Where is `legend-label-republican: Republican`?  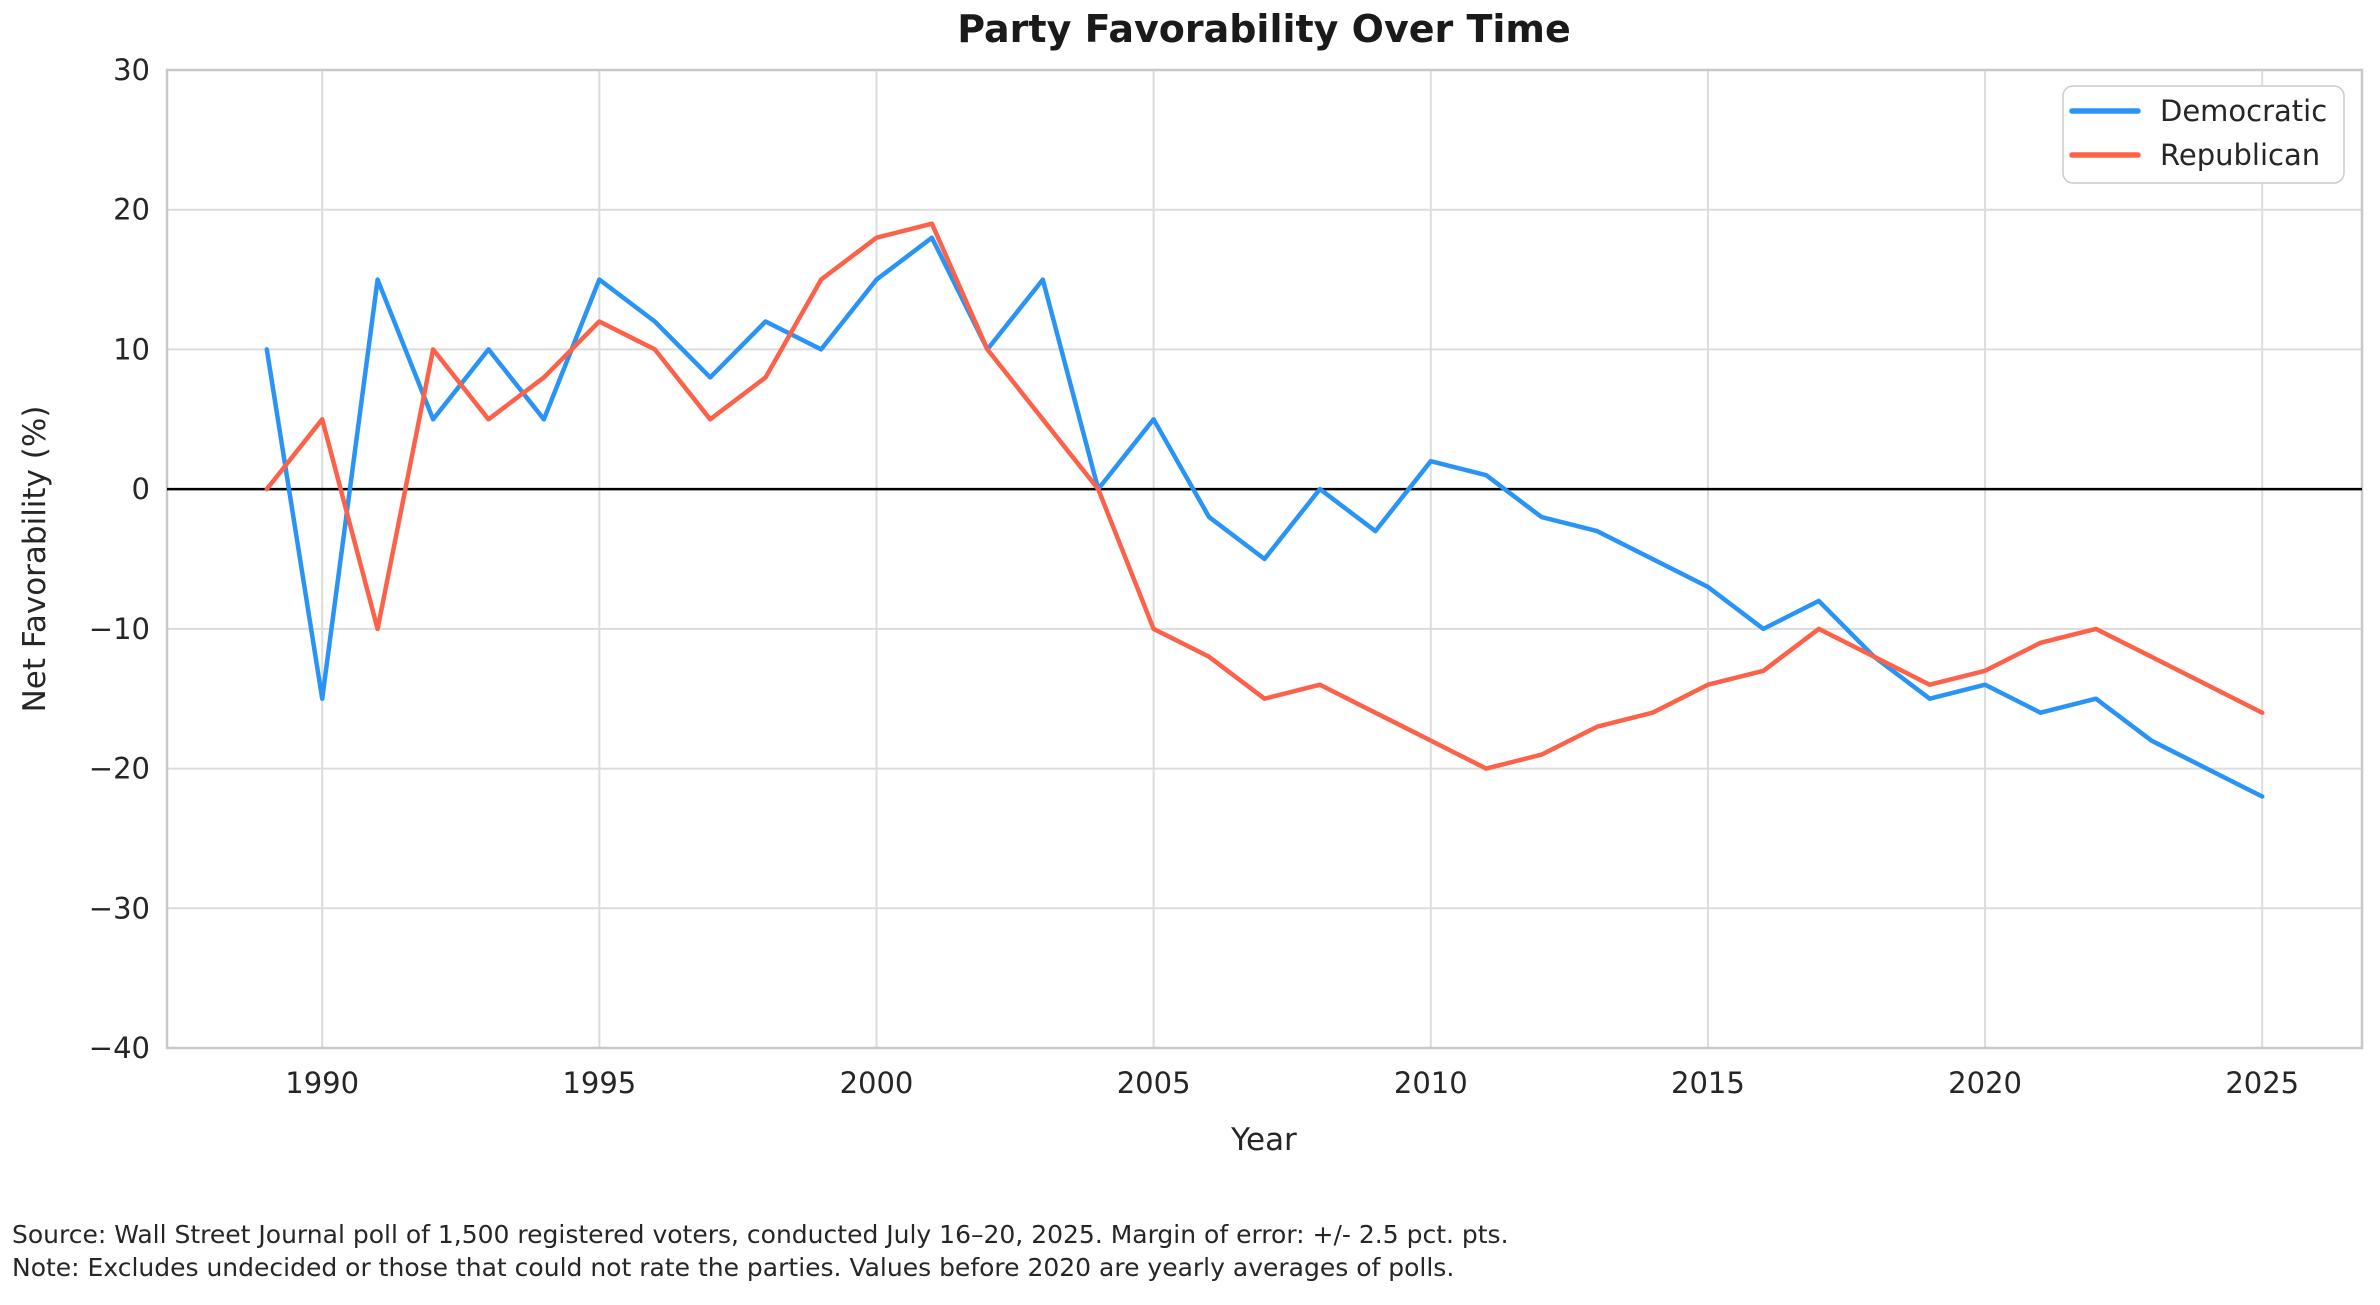 legend-label-republican: Republican is located at coordinates (2240, 155).